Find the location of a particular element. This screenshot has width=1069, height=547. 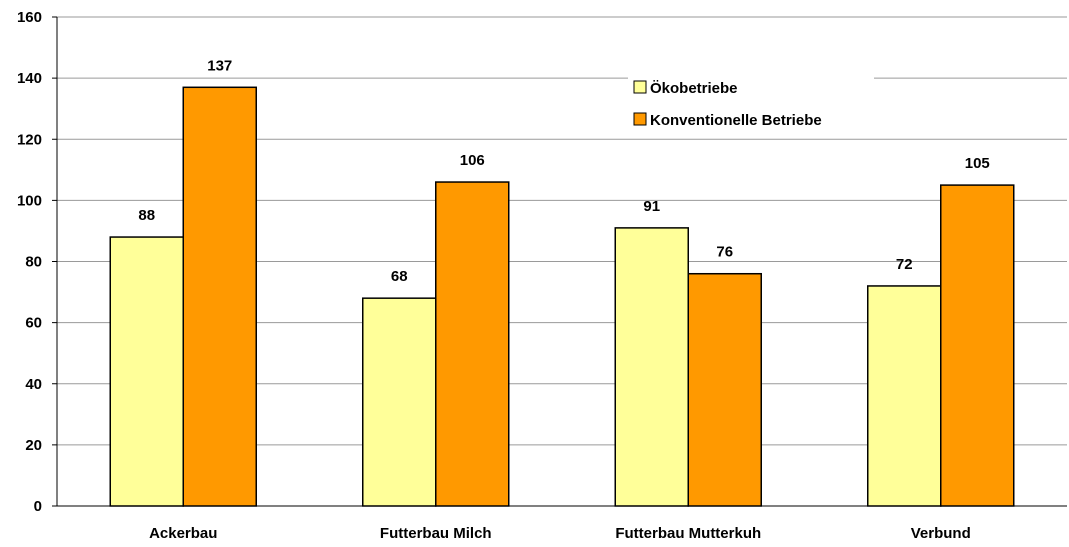

bar-series-1-verbund is located at coordinates (904, 396).